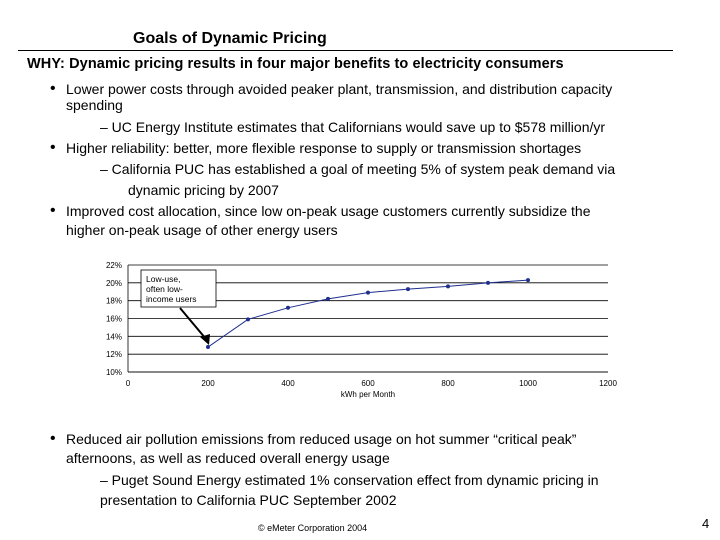 Image resolution: width=720 pixels, height=540 pixels. Describe the element at coordinates (171, 299) in the screenshot. I see `annotation-text: income users` at that location.